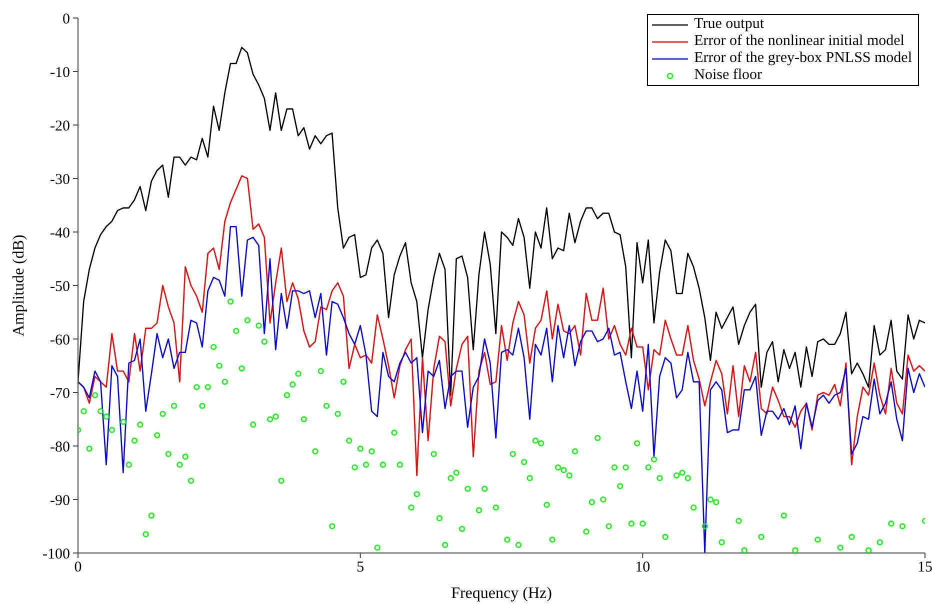  Describe the element at coordinates (803, 58) in the screenshot. I see `legend-label: Error of the grey-box PNLSS model` at that location.